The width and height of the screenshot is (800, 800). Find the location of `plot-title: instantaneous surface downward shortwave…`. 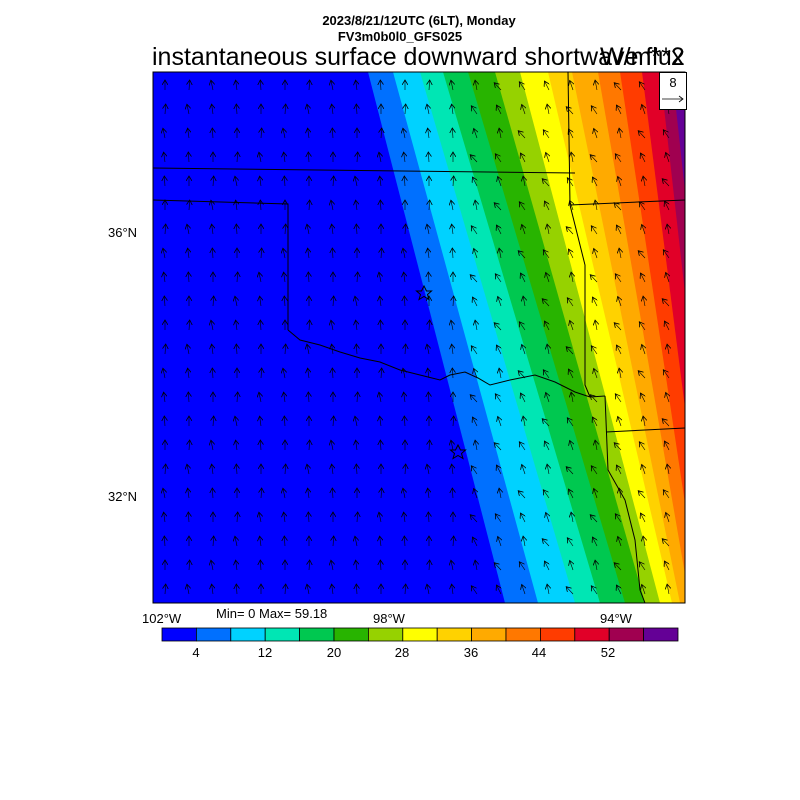

plot-title: instantaneous surface downward shortwave… is located at coordinates (418, 57).